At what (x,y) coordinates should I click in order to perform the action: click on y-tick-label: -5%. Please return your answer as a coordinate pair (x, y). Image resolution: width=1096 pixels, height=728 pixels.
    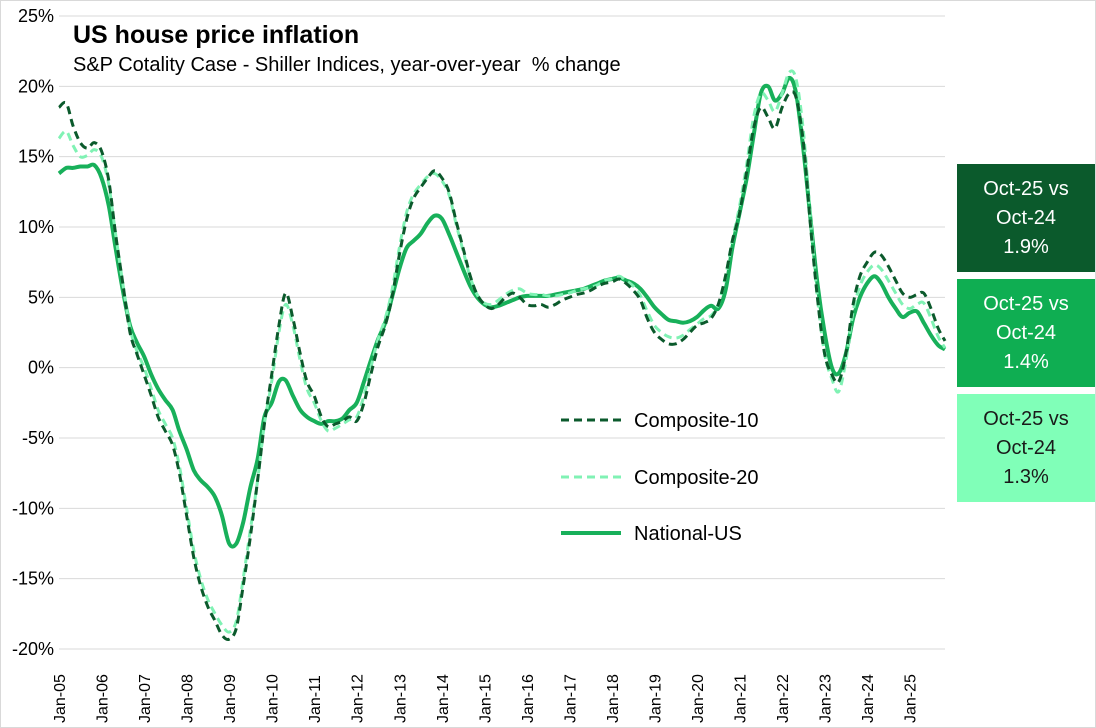
    Looking at the image, I should click on (38, 438).